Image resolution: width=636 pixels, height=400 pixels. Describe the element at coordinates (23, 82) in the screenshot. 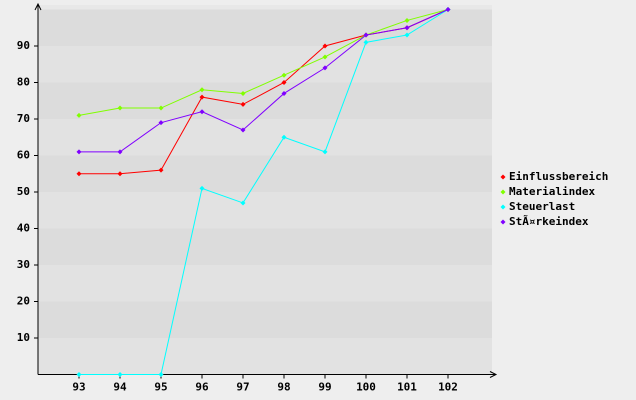

I see `y-tick-label: 80` at that location.